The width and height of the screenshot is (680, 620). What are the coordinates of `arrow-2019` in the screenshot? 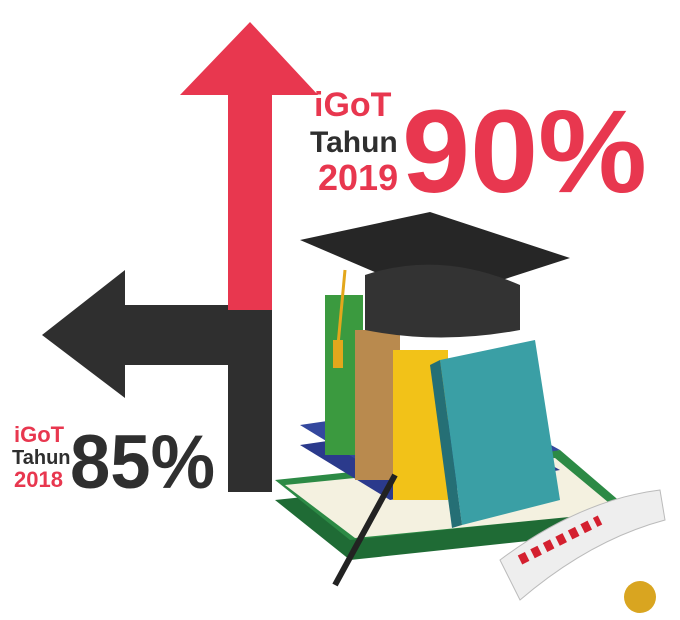 It's located at (249, 166).